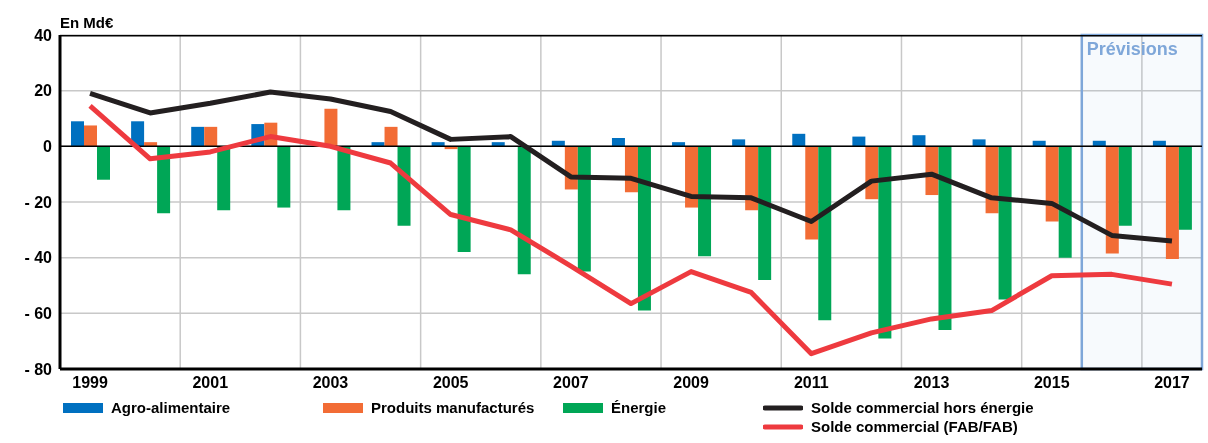  What do you see at coordinates (171, 407) in the screenshot?
I see `legend-label: Agro-alimentaire` at bounding box center [171, 407].